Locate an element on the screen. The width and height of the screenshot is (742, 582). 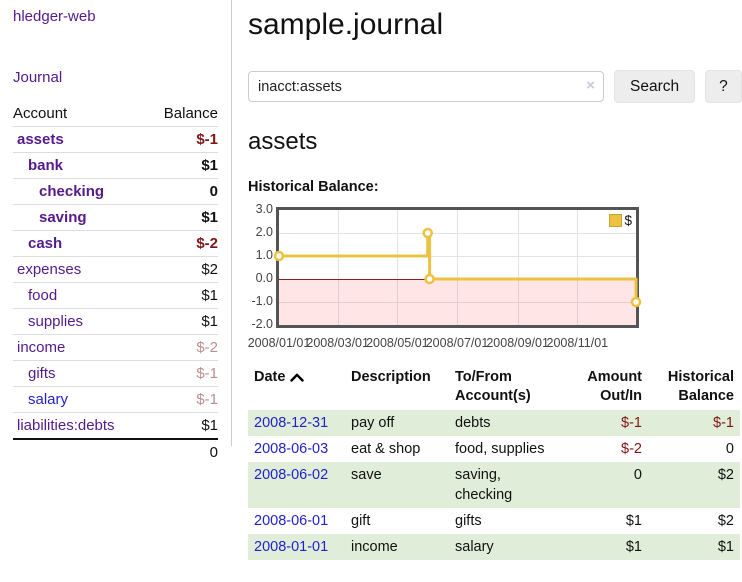
date-column-header: Date is located at coordinates (296, 387).